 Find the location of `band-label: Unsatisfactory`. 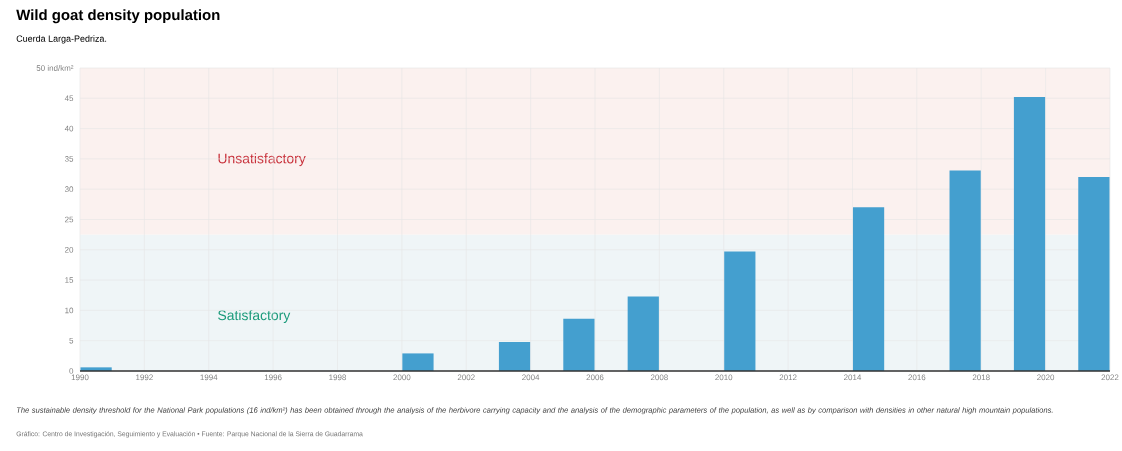

band-label: Unsatisfactory is located at coordinates (262, 160).